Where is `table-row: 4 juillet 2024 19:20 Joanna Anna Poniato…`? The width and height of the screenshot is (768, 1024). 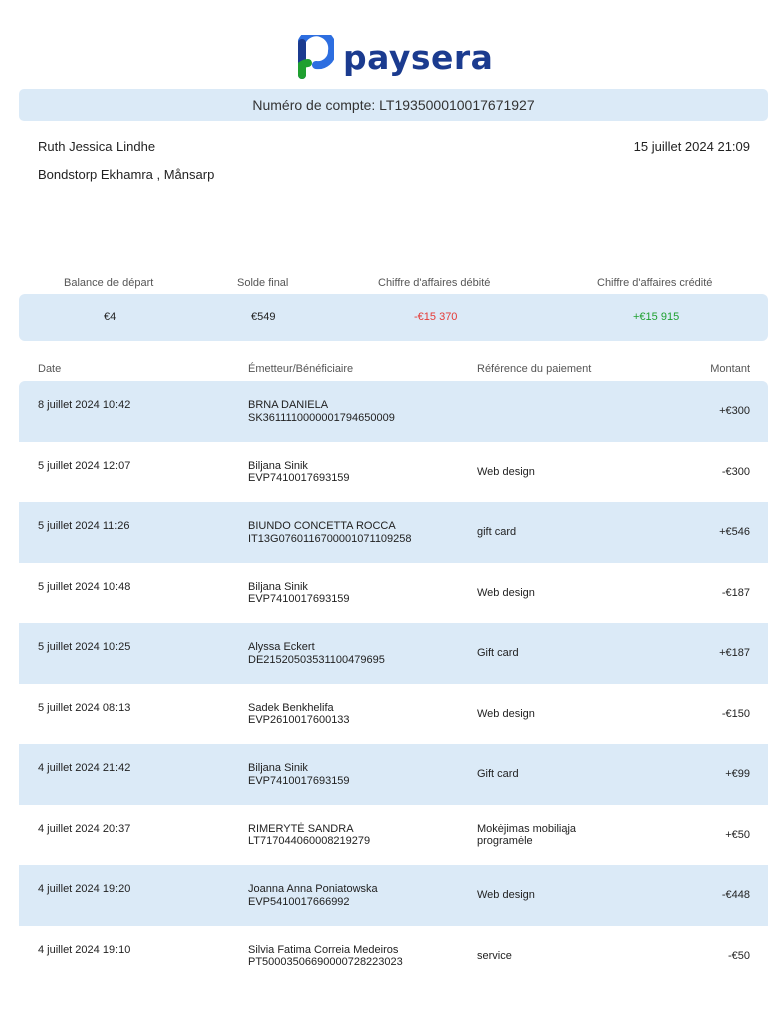
table-row: 4 juillet 2024 19:20 Joanna Anna Poniato… is located at coordinates (393, 895).